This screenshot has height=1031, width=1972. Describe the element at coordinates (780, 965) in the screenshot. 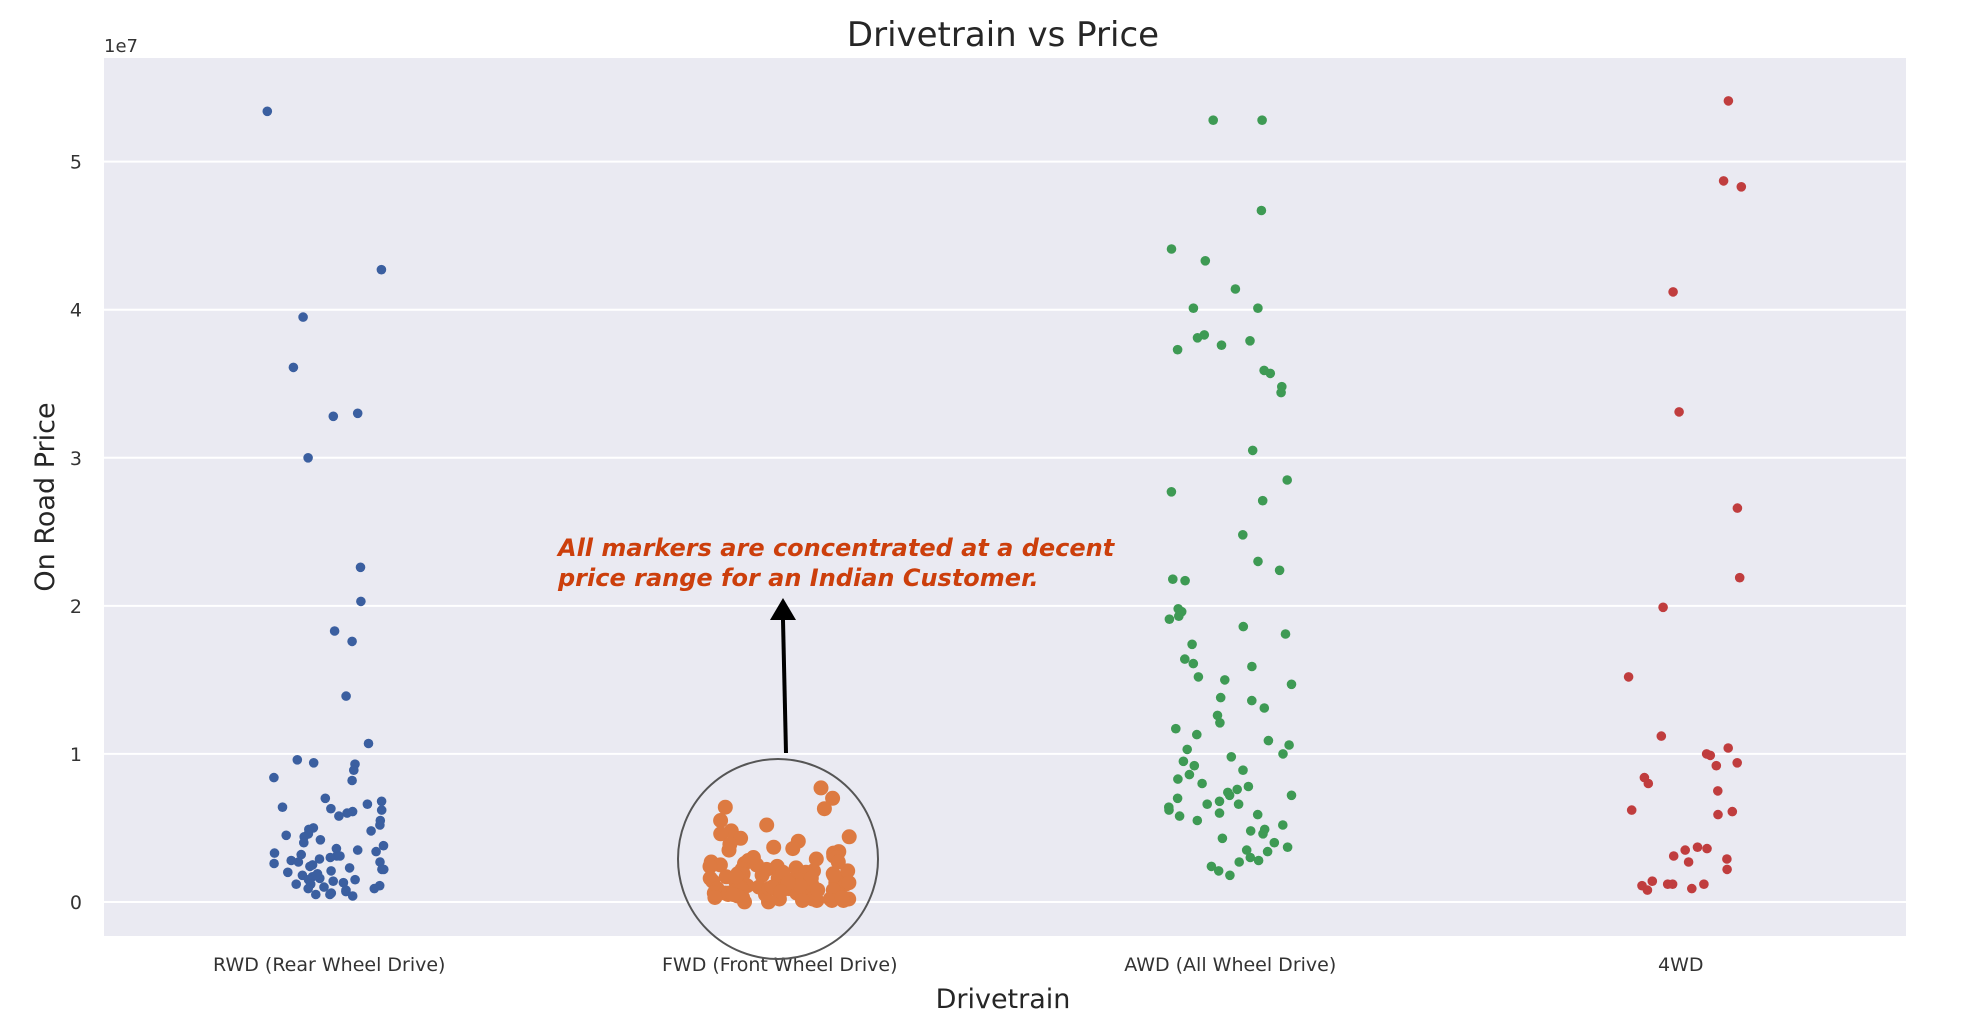

I see `x-tick-label: FWD (Front Wheel Drive)` at that location.